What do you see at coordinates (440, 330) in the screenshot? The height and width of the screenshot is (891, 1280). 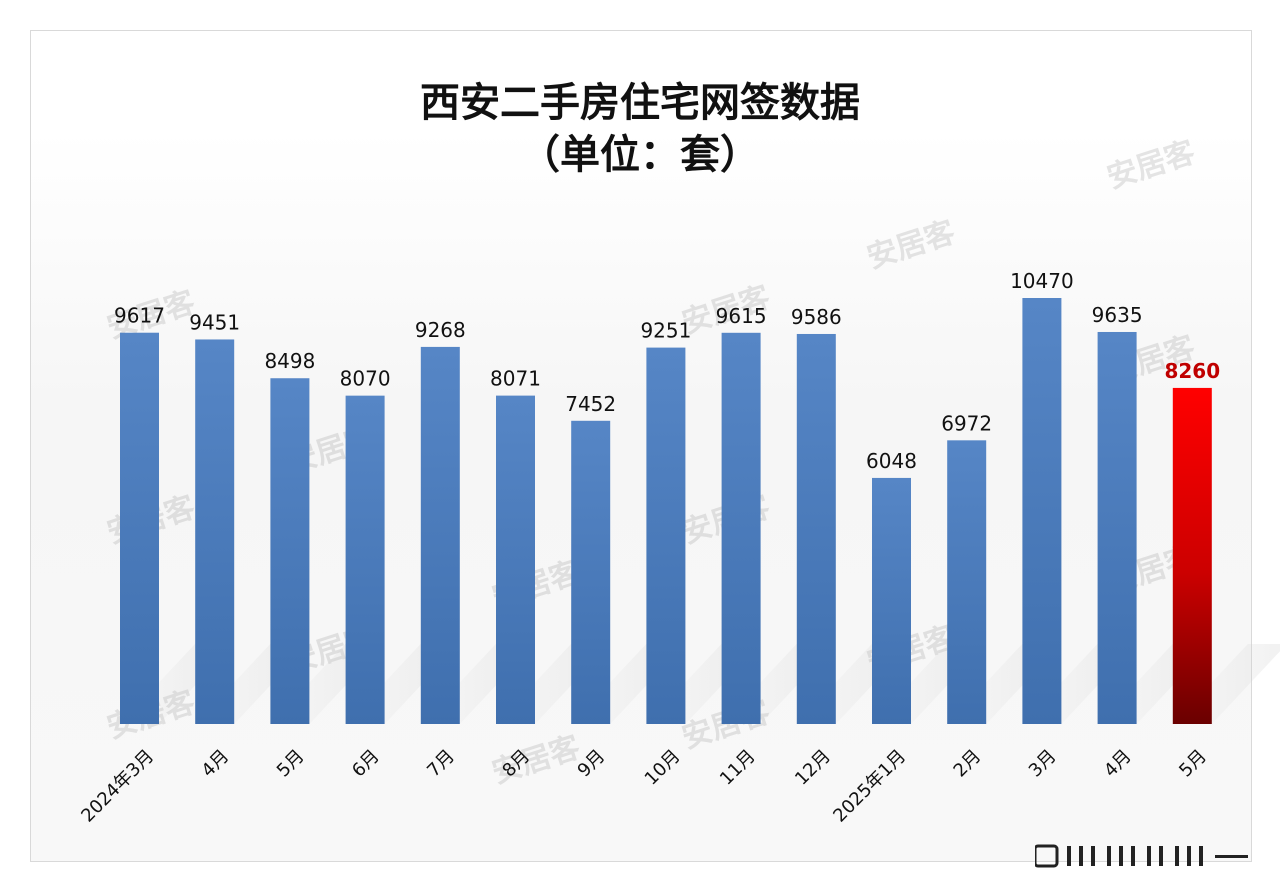 I see `bar-value-label: 9268` at bounding box center [440, 330].